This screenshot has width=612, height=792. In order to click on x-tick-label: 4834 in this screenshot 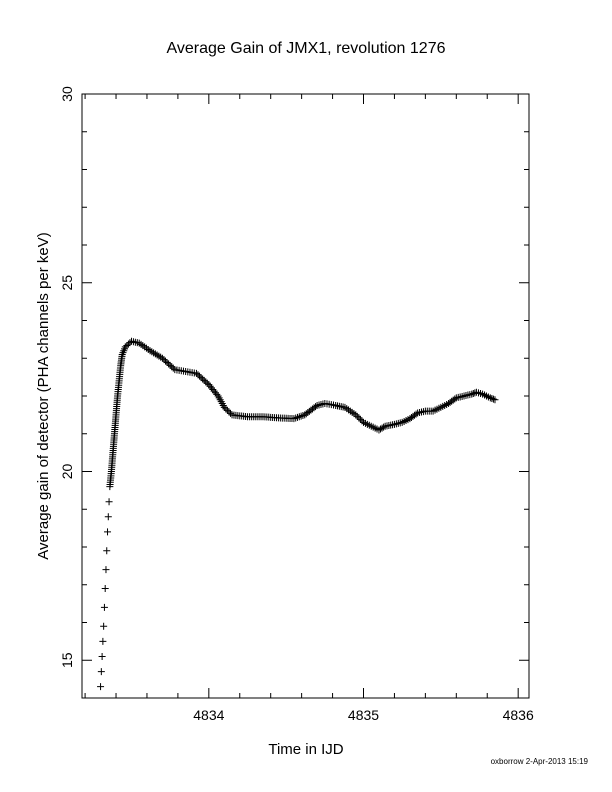, I will do `click(208, 715)`.